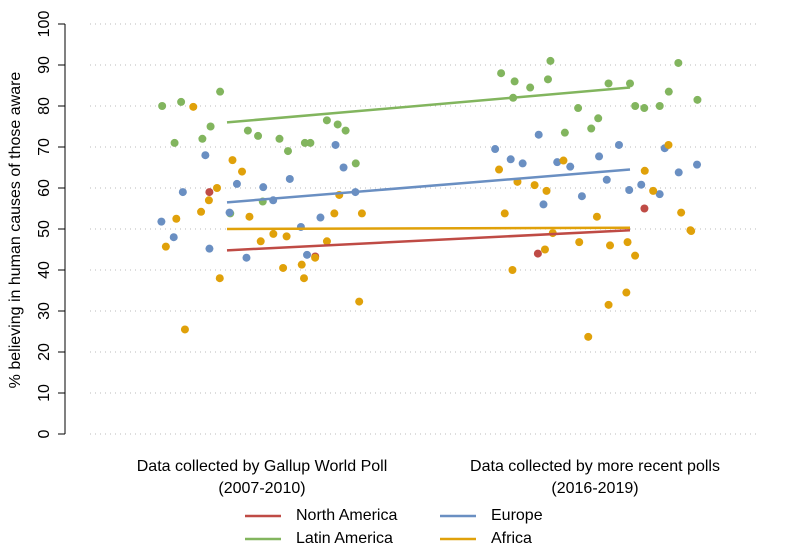 This screenshot has height=560, width=800. What do you see at coordinates (44, 311) in the screenshot?
I see `y-tick-label: 30` at bounding box center [44, 311].